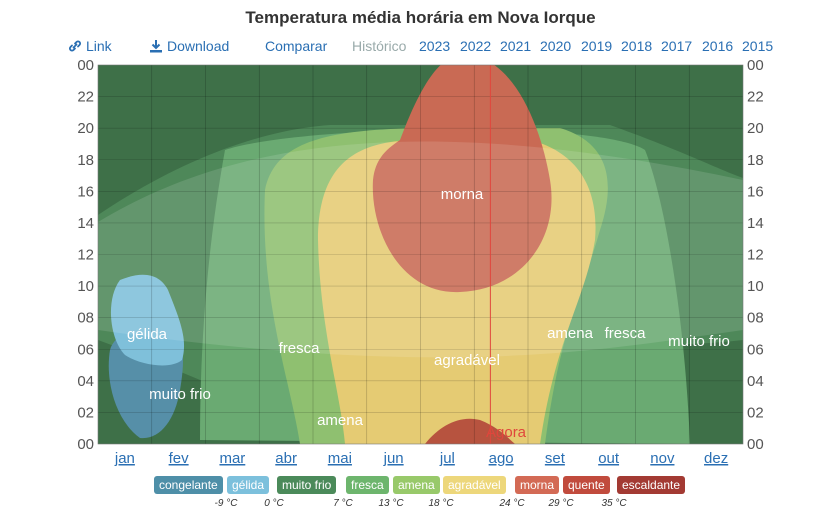  Describe the element at coordinates (286, 458) in the screenshot. I see `x-tick-label: abr` at that location.